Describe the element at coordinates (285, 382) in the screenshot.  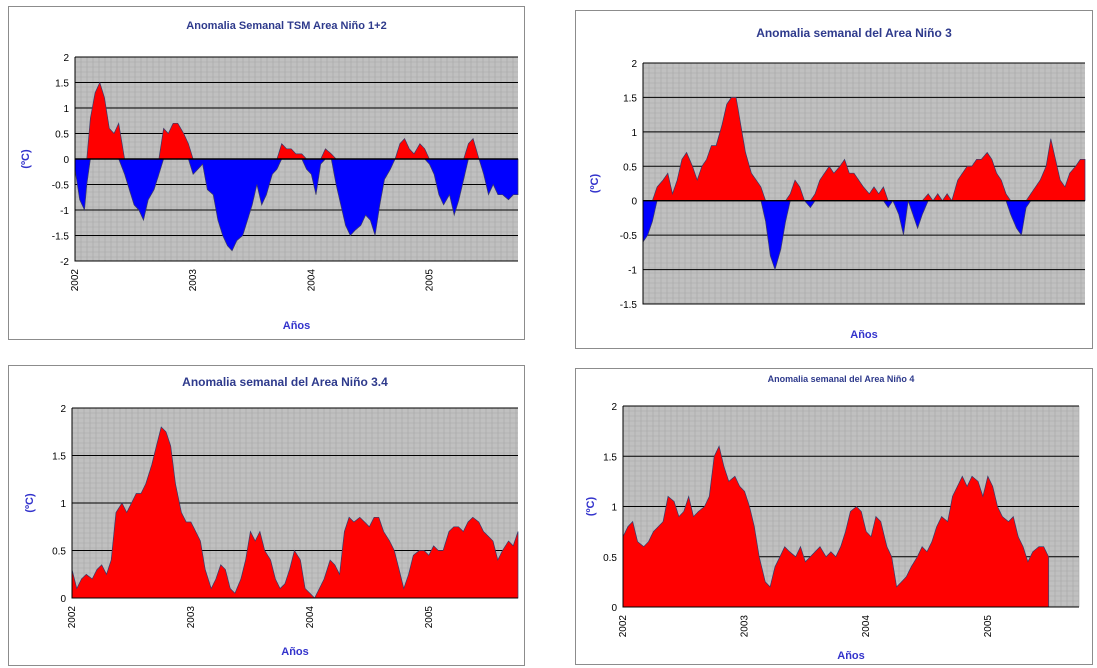
I see `chart-title: Anomalia semanal del Area Niño 3.4` at that location.